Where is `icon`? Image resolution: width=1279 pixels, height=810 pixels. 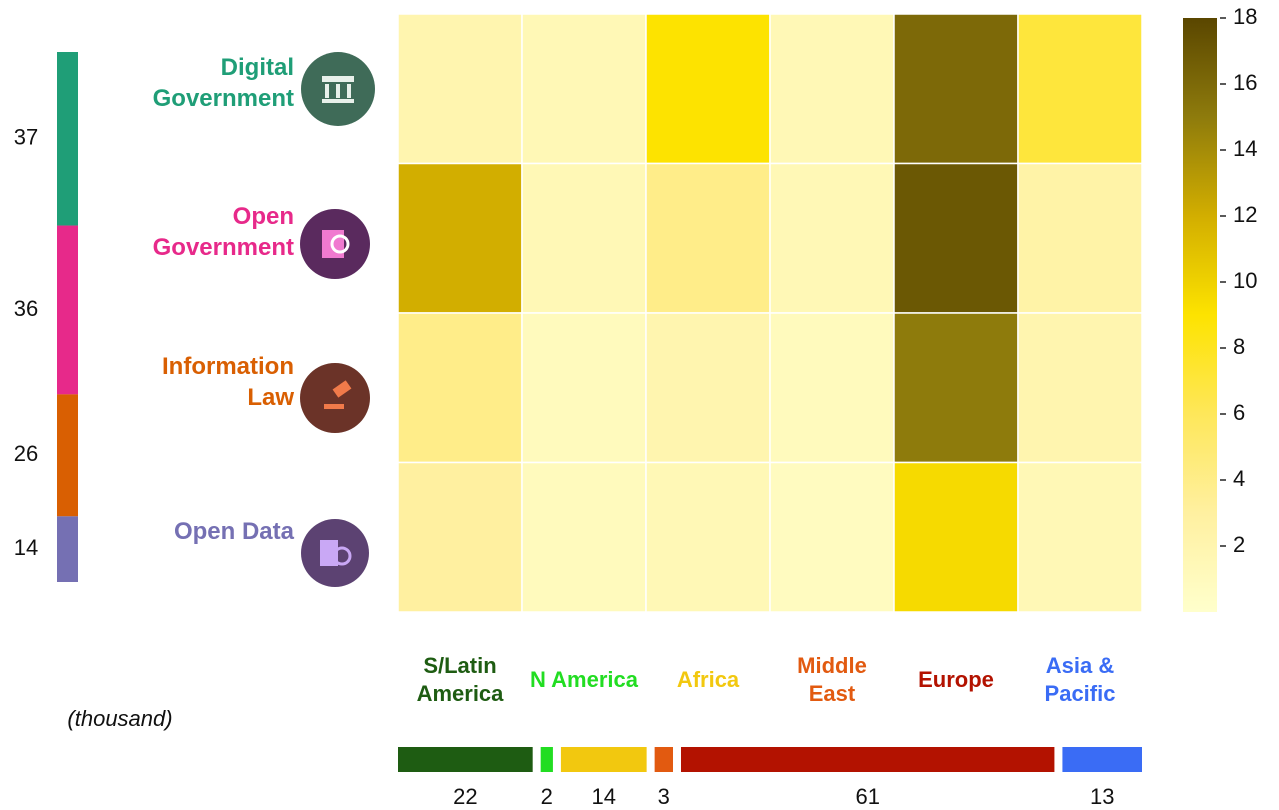
icon is located at coordinates (335, 398).